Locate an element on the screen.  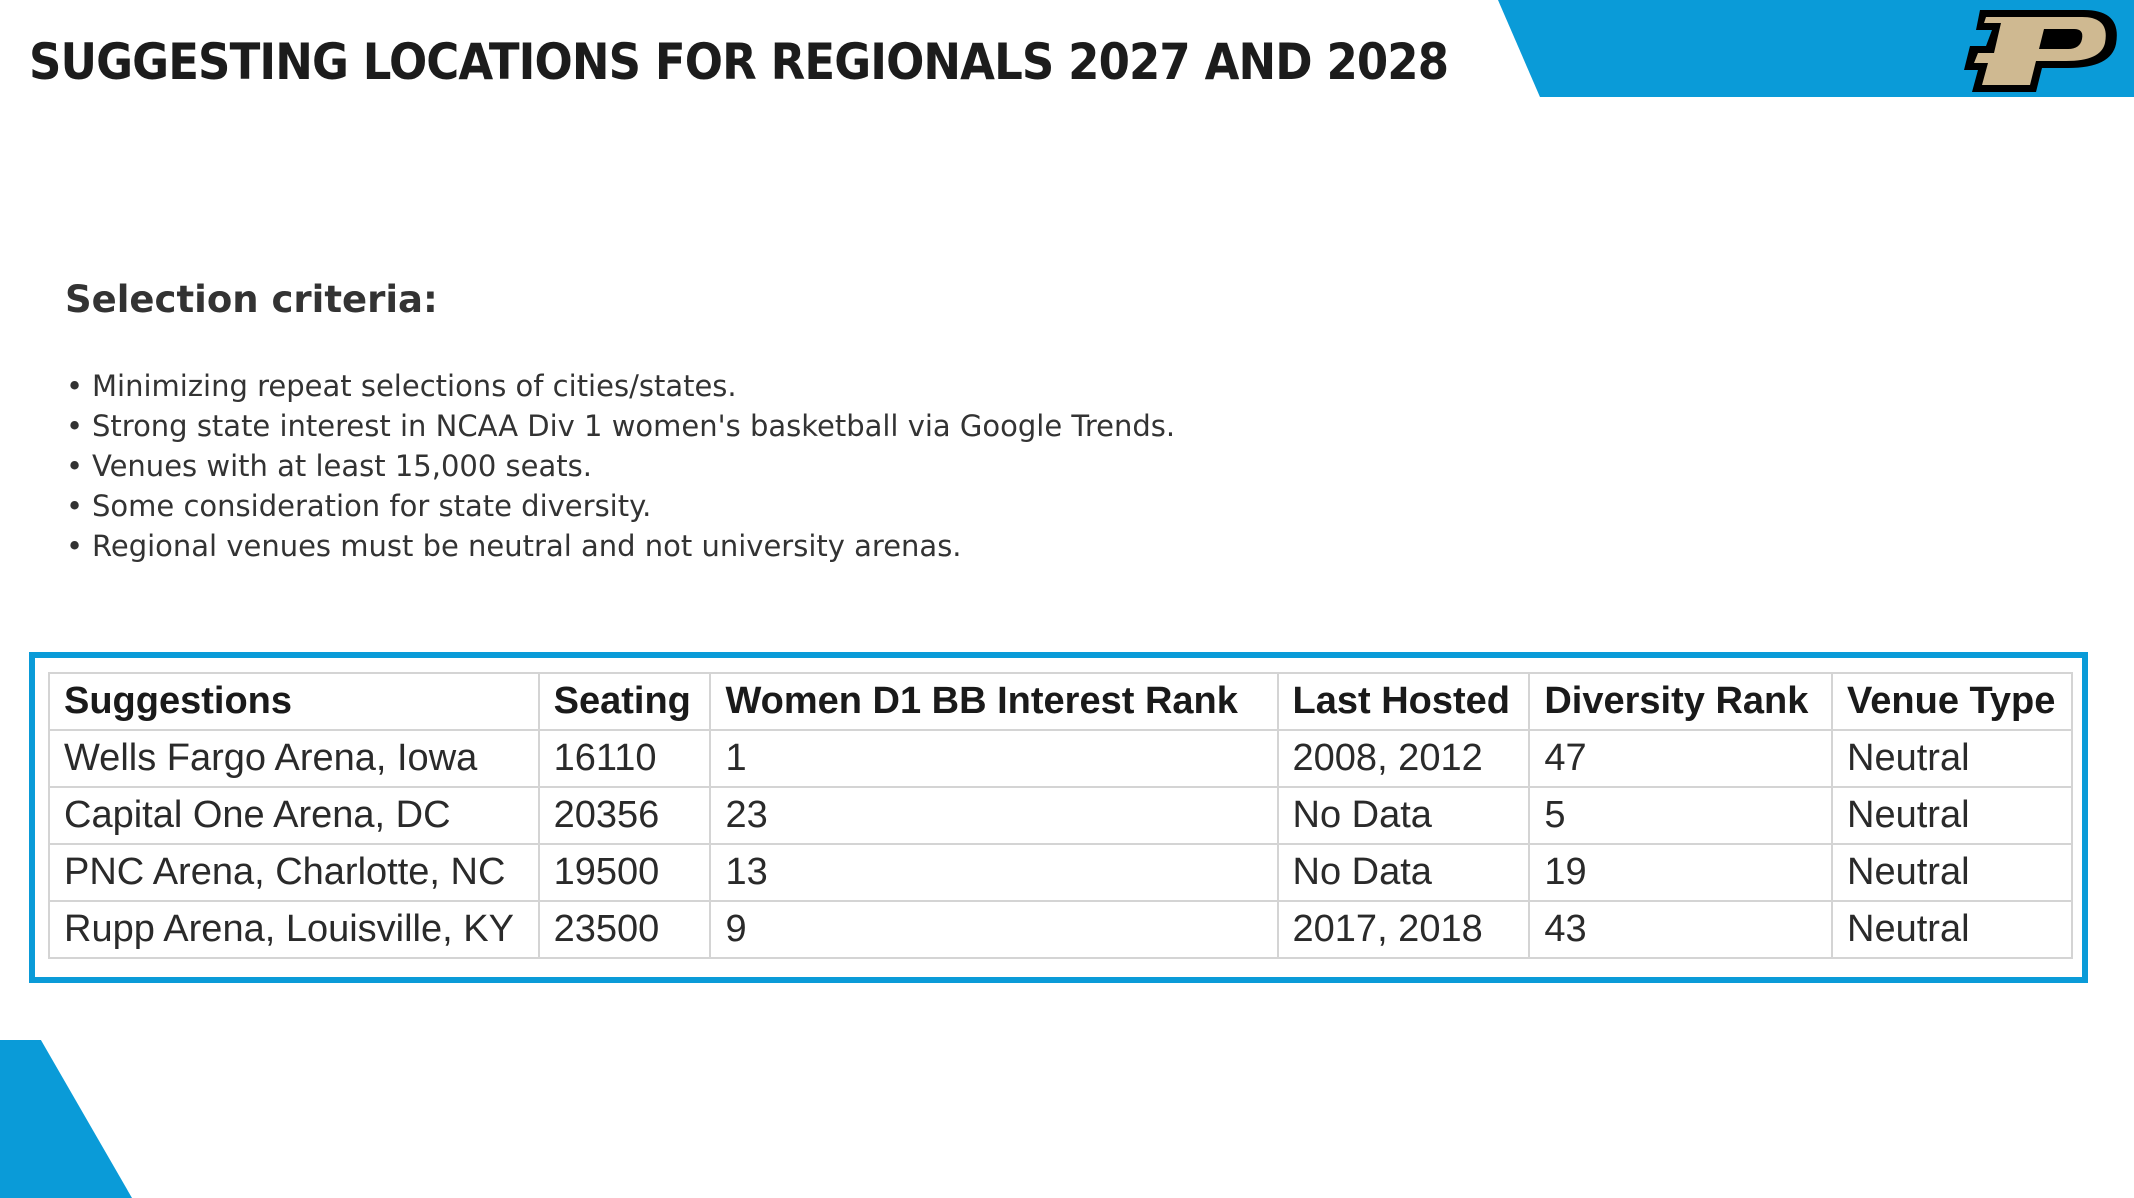
cell-diversity-rank: 19 is located at coordinates (1681, 872).